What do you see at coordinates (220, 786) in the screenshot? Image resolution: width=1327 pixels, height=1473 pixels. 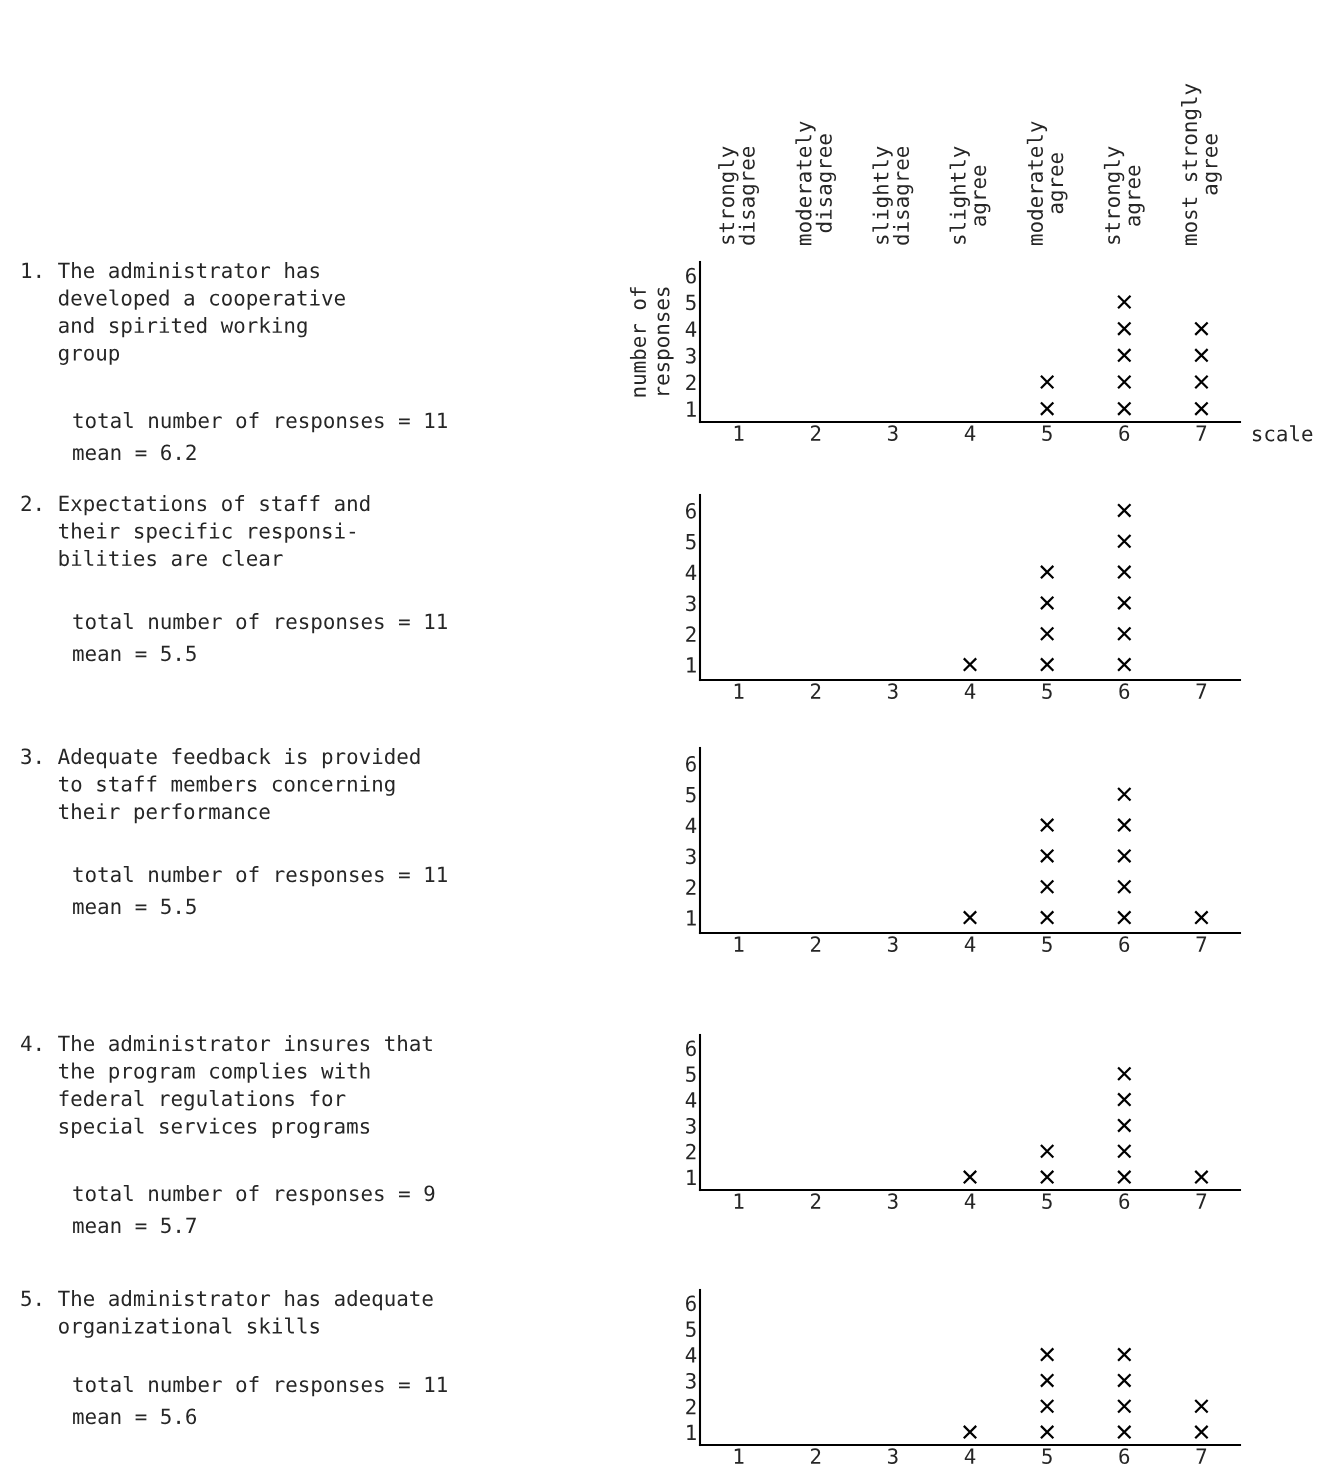 I see `text: 3. Adequate feedback is provided to staff members concerning their performance` at bounding box center [220, 786].